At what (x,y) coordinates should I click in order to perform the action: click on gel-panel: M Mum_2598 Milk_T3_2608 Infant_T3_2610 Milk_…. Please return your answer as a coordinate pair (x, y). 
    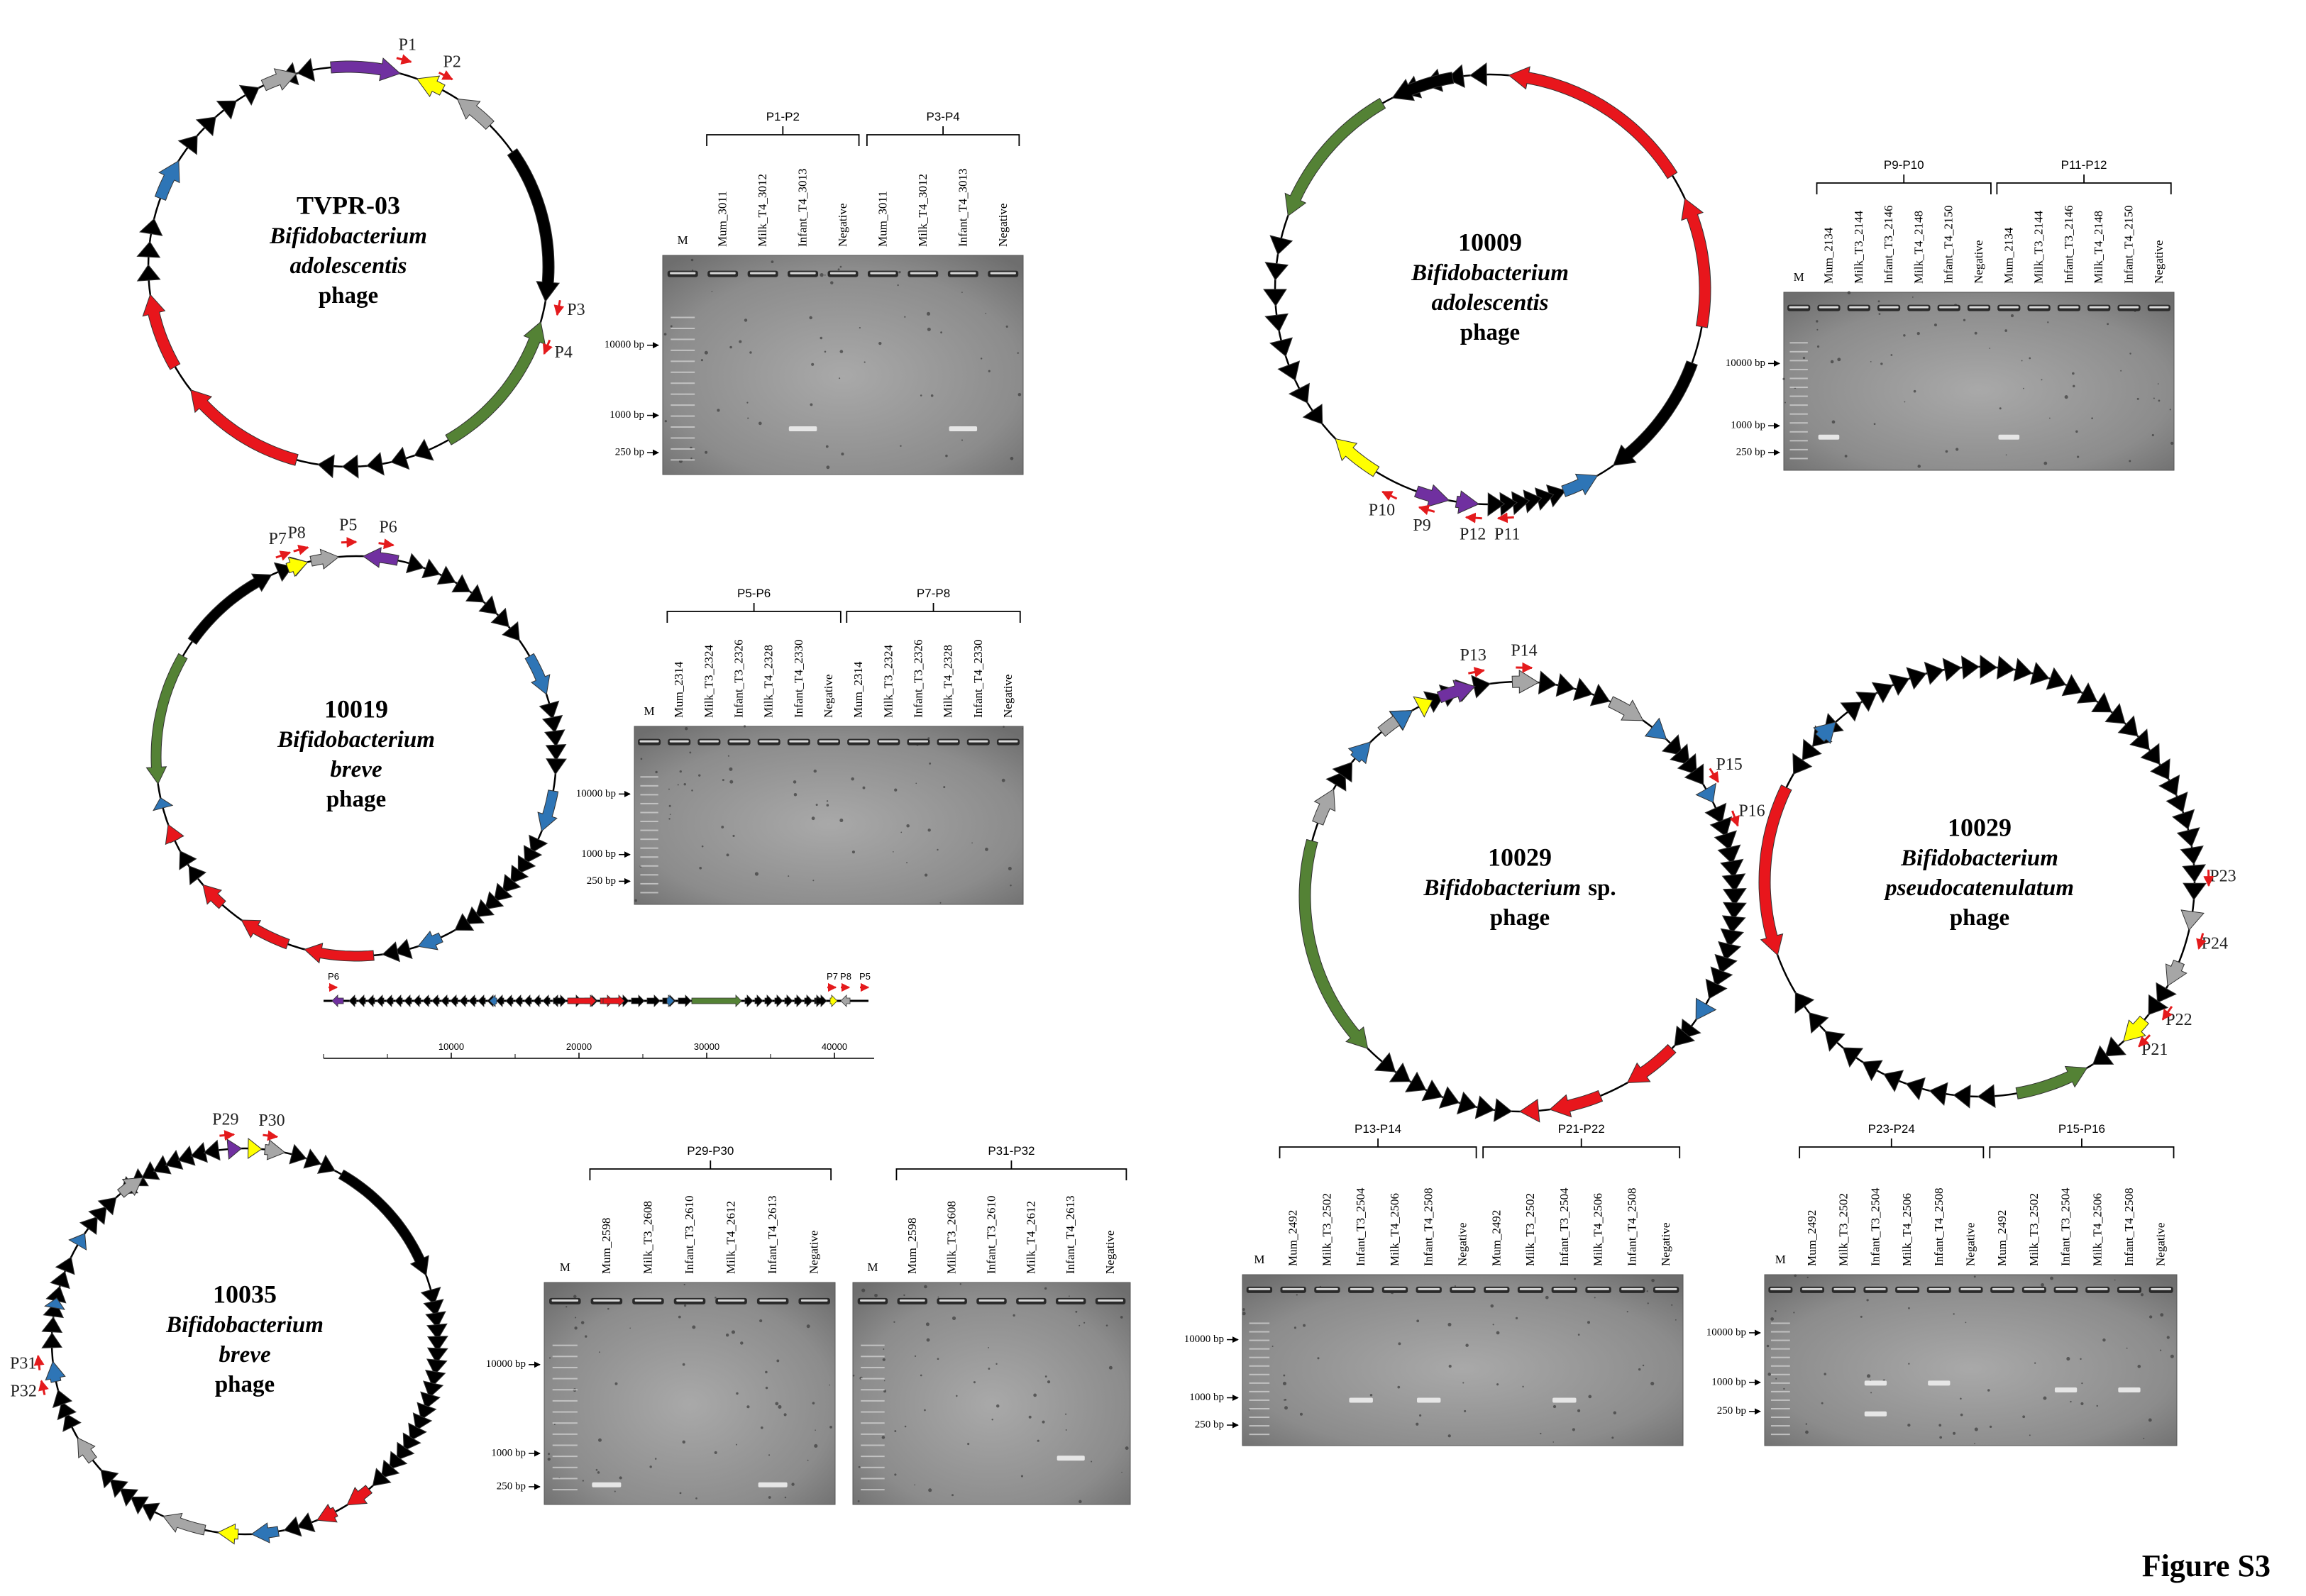
    Looking at the image, I should click on (661, 1324).